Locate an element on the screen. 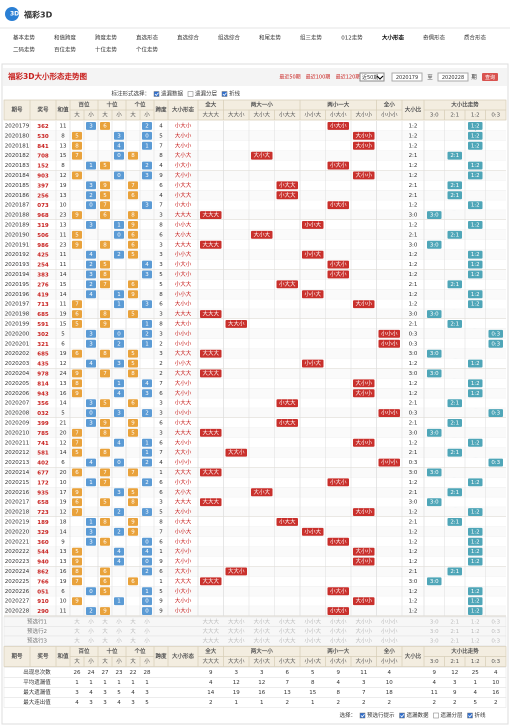  nav-link: 十位走势 is located at coordinates (106, 50).